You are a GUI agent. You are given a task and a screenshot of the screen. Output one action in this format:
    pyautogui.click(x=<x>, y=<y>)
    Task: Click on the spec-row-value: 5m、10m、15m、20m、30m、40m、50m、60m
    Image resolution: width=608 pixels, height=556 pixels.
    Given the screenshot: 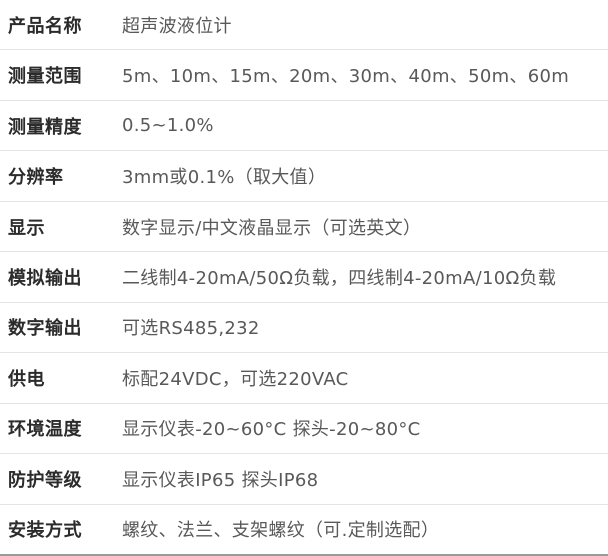 What is the action you would take?
    pyautogui.click(x=346, y=77)
    